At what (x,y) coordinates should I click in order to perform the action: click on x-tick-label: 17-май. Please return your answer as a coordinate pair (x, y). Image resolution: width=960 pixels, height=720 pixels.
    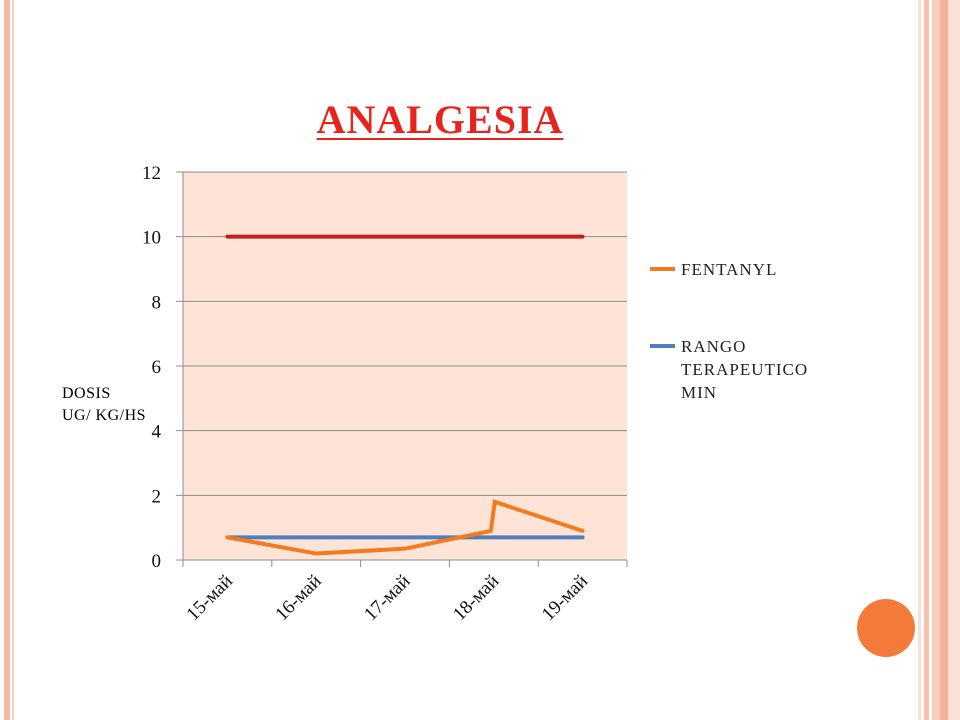
    Looking at the image, I should click on (387, 598).